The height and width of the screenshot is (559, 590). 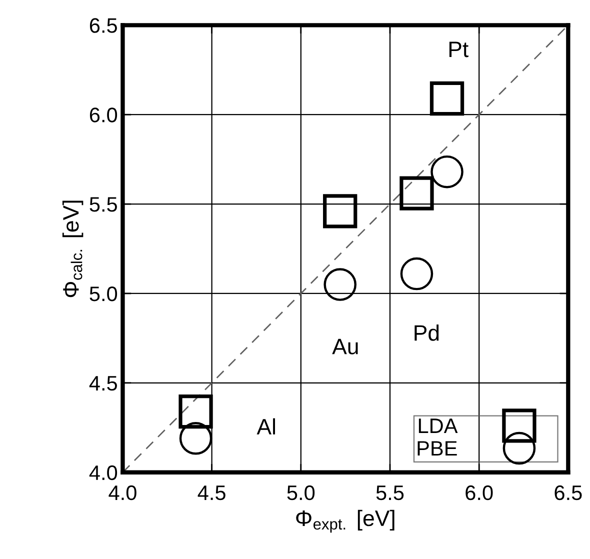 I want to click on legend-label: PBE, so click(x=437, y=448).